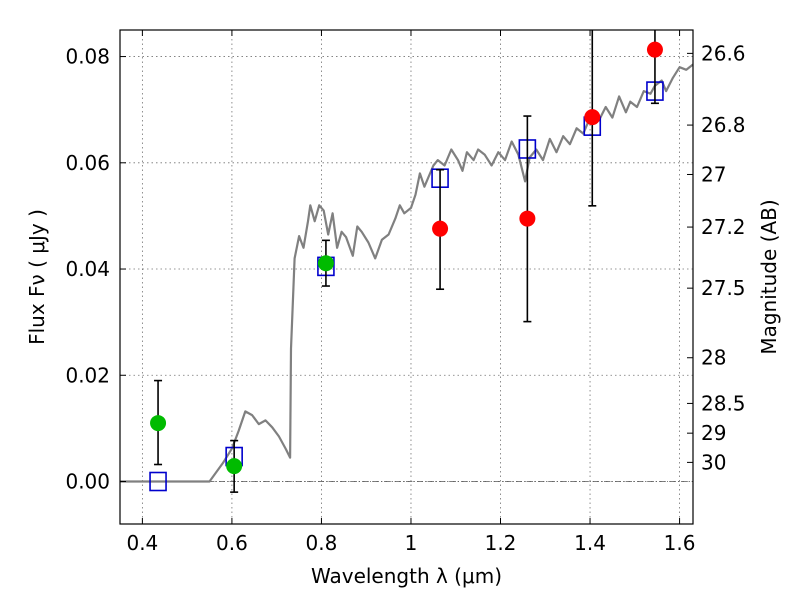  I want to click on y-axis-title: Flux Fν ( μJy ), so click(37, 277).